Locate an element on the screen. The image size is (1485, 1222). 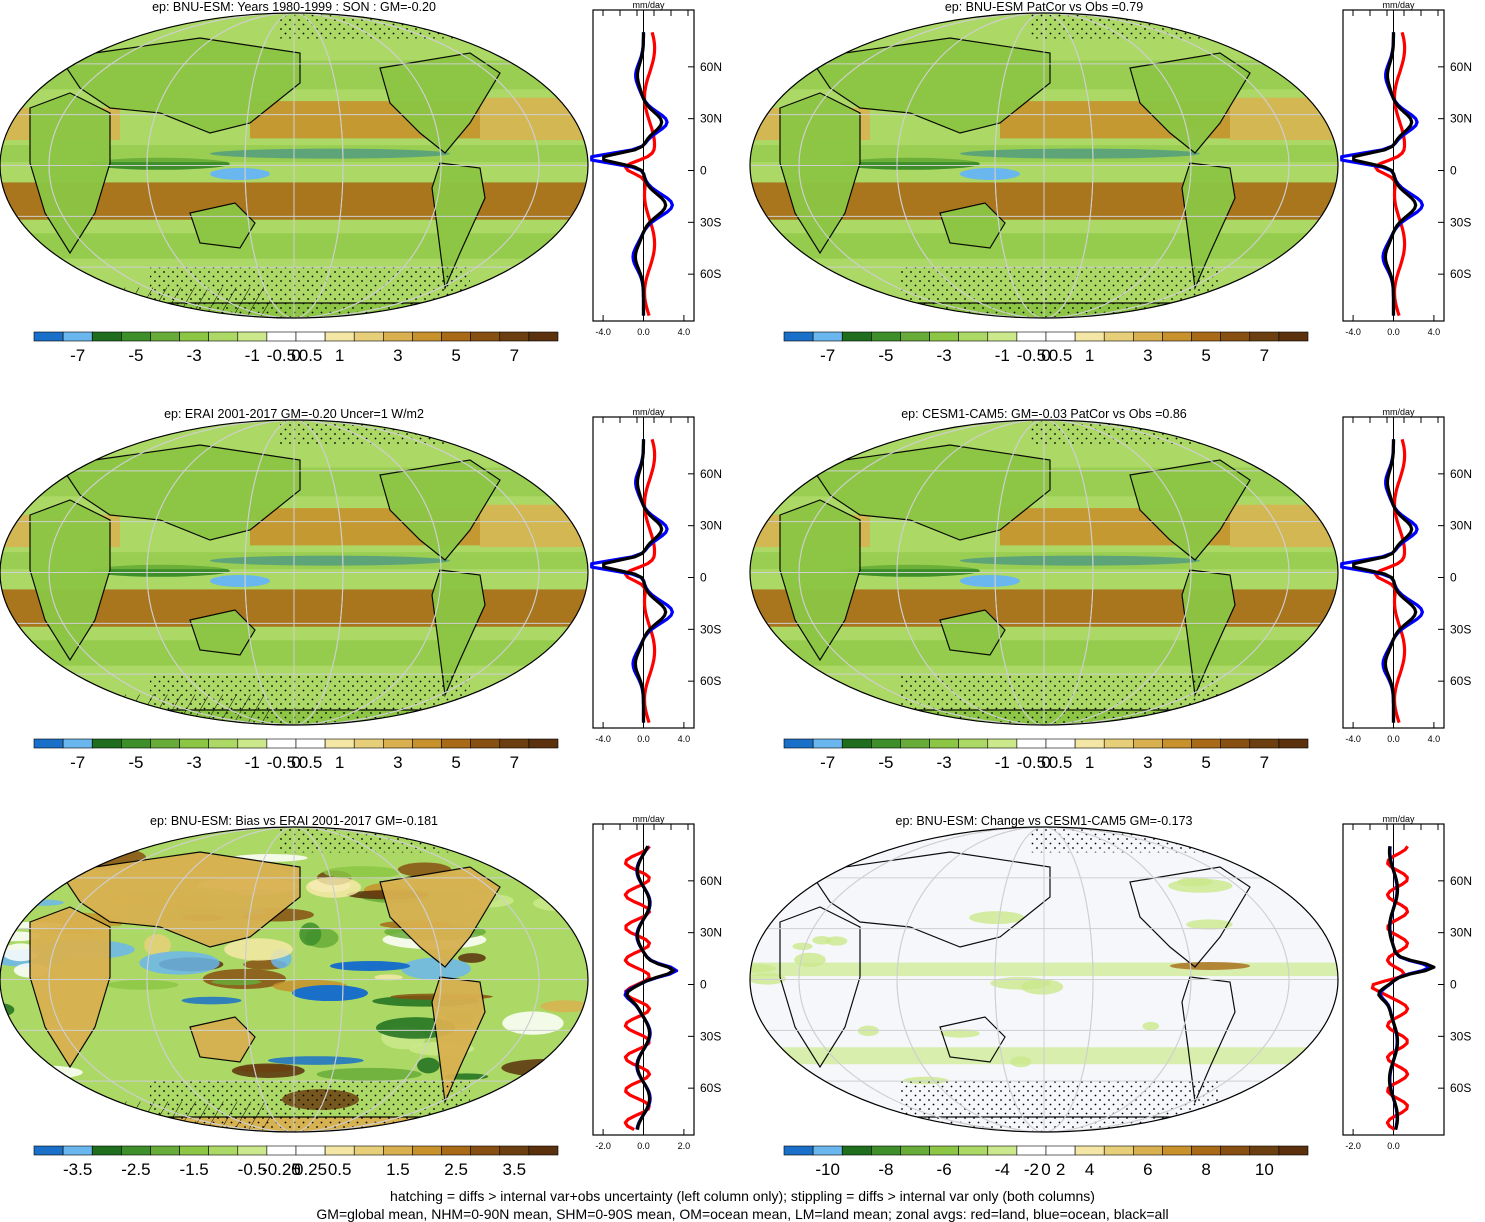
colorbar-label: 0.5 is located at coordinates (1061, 762).